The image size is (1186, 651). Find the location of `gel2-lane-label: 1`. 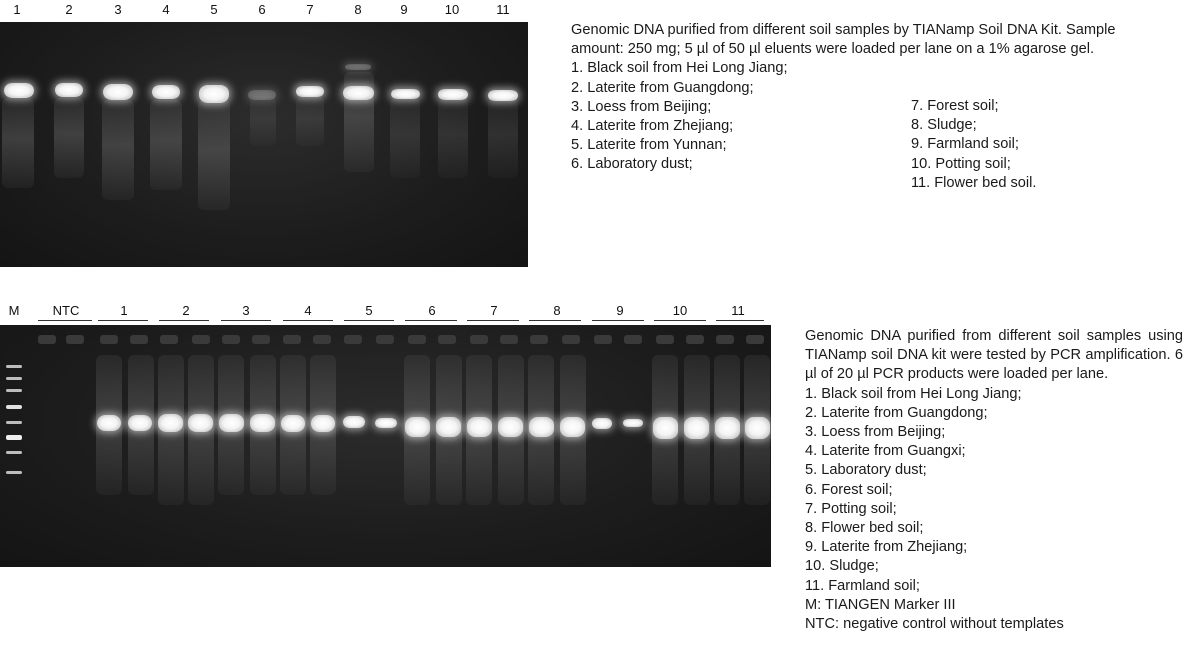

gel2-lane-label: 1 is located at coordinates (124, 310).